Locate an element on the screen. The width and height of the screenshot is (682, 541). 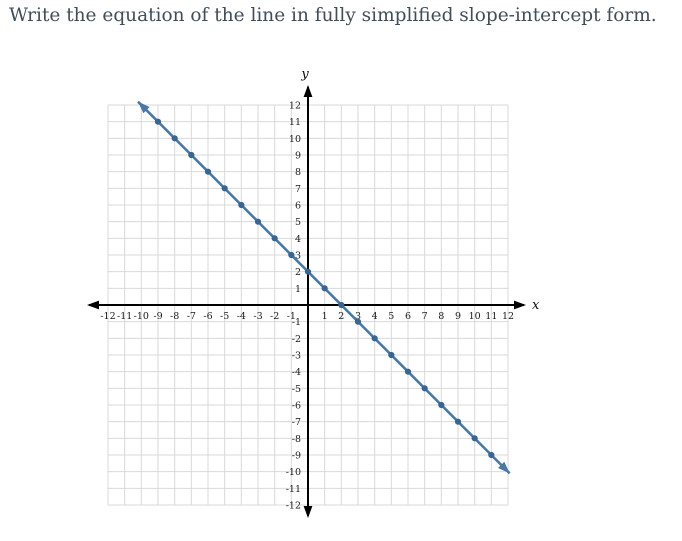
y-axis-label: y is located at coordinates (304, 74).